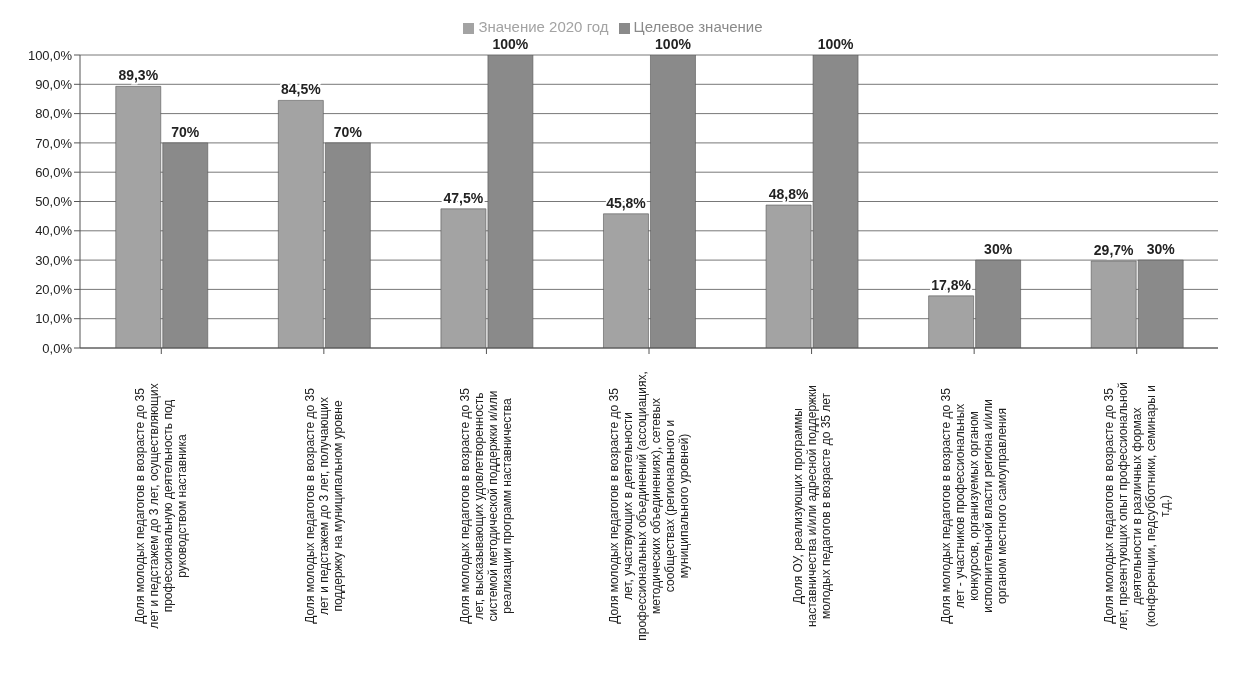 Image resolution: width=1248 pixels, height=675 pixels. Describe the element at coordinates (649, 506) in the screenshot. I see `x-tick-label: Доля молодых педагогов в возрасте до 35 лет, участвующих в деятельности профессиональных объединений (ассоциациях, методических объединениях), сетевых сообществах (регионального и муниципального уровней)` at that location.